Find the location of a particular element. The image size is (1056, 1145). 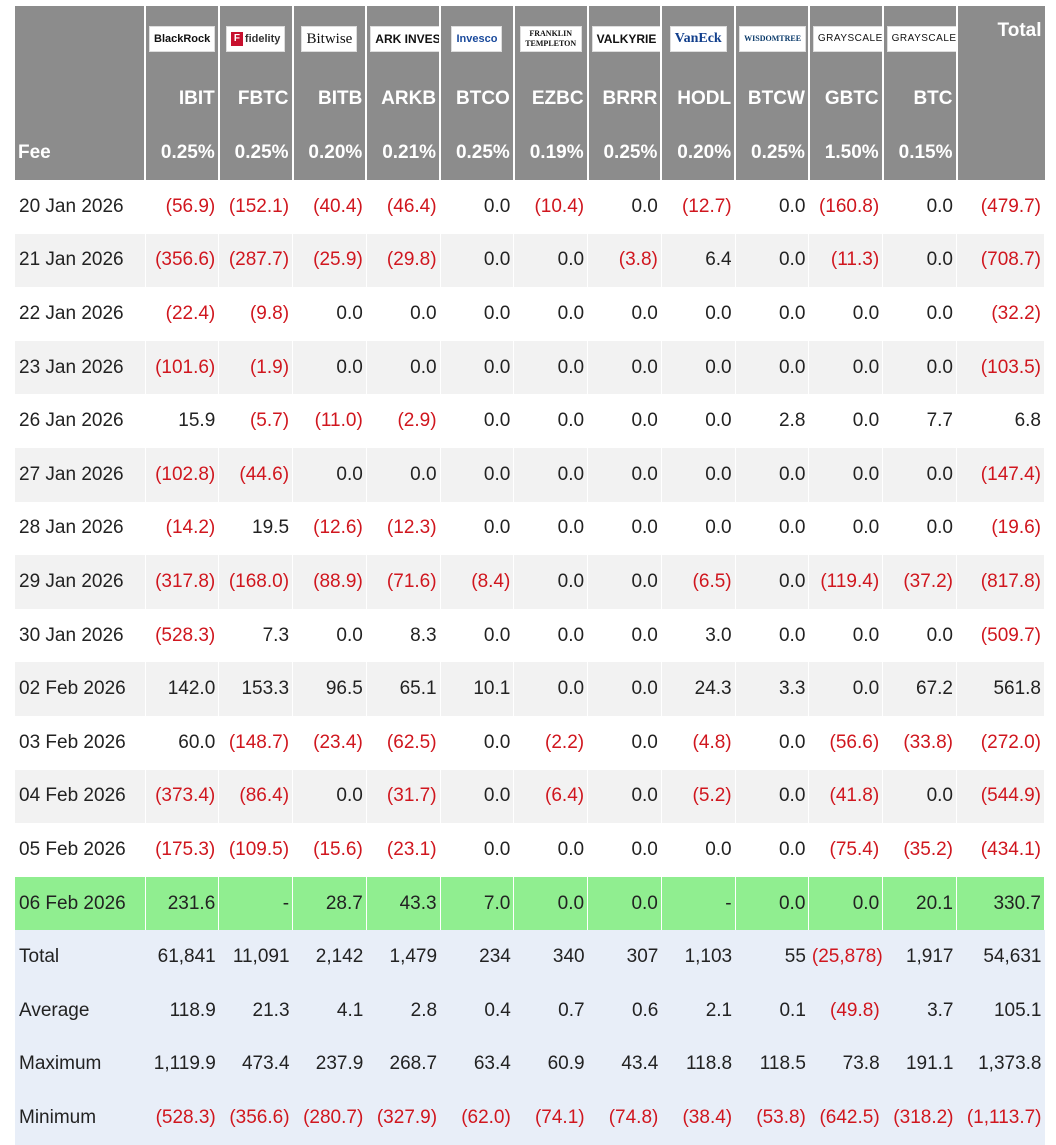

flow-value-cell: (5.2) is located at coordinates (698, 796).